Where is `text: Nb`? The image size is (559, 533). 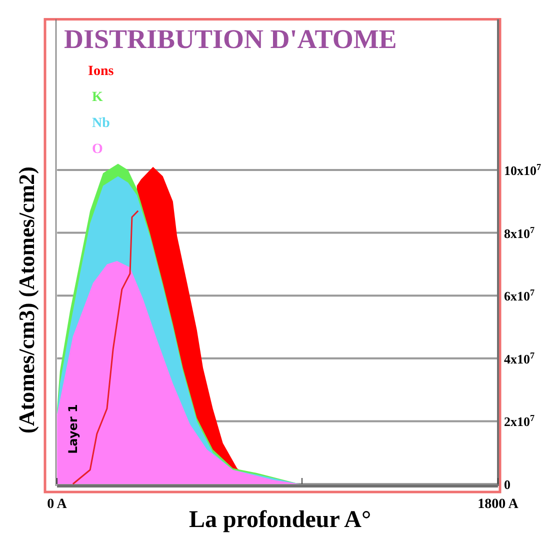
text: Nb is located at coordinates (101, 123).